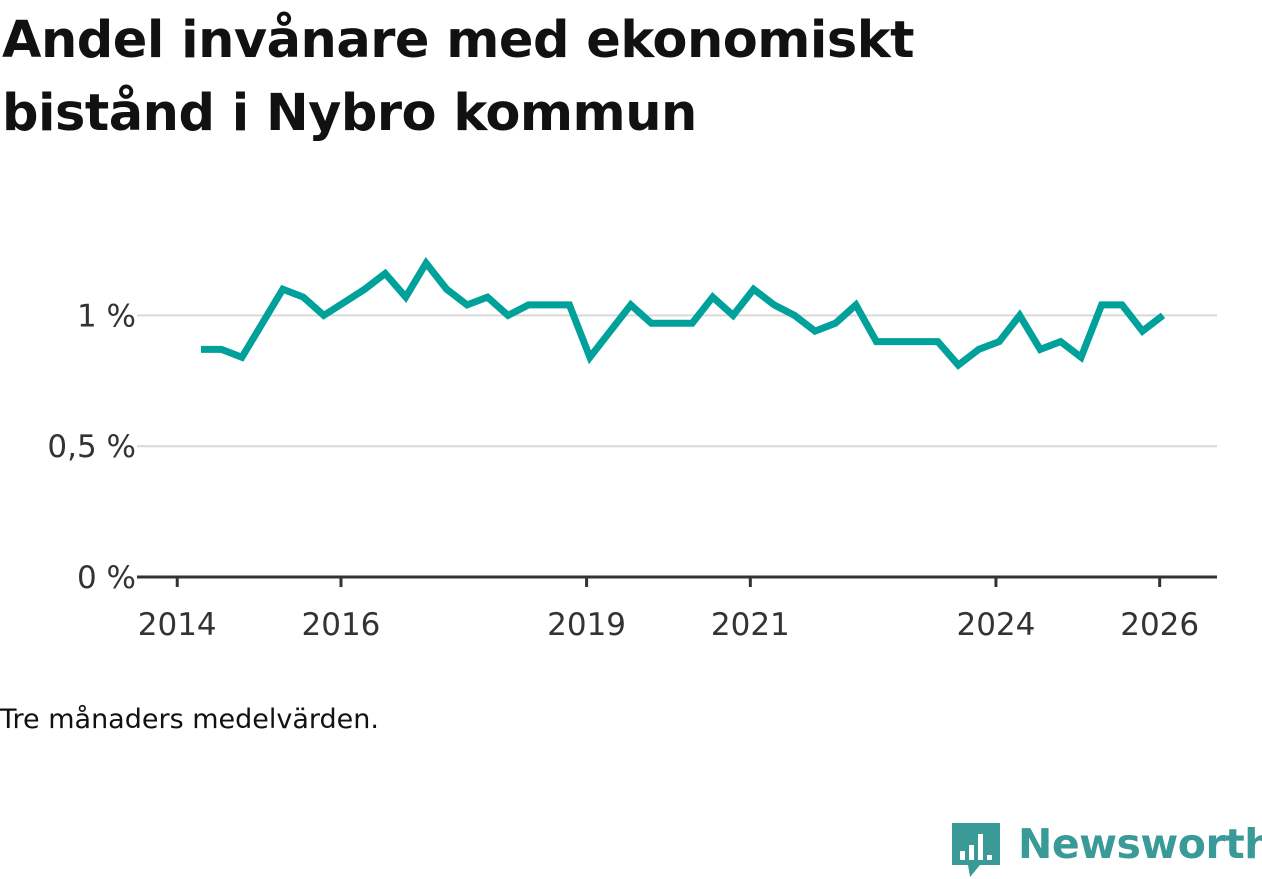  Describe the element at coordinates (1159, 625) in the screenshot. I see `x-tick-label: 2026` at that location.